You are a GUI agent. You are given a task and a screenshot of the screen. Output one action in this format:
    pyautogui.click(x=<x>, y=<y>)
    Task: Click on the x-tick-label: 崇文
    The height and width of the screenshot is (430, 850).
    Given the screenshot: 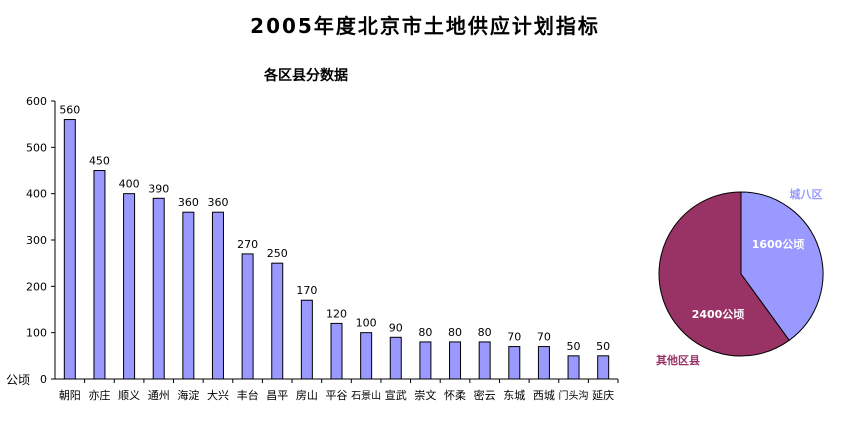 What is the action you would take?
    pyautogui.click(x=425, y=395)
    